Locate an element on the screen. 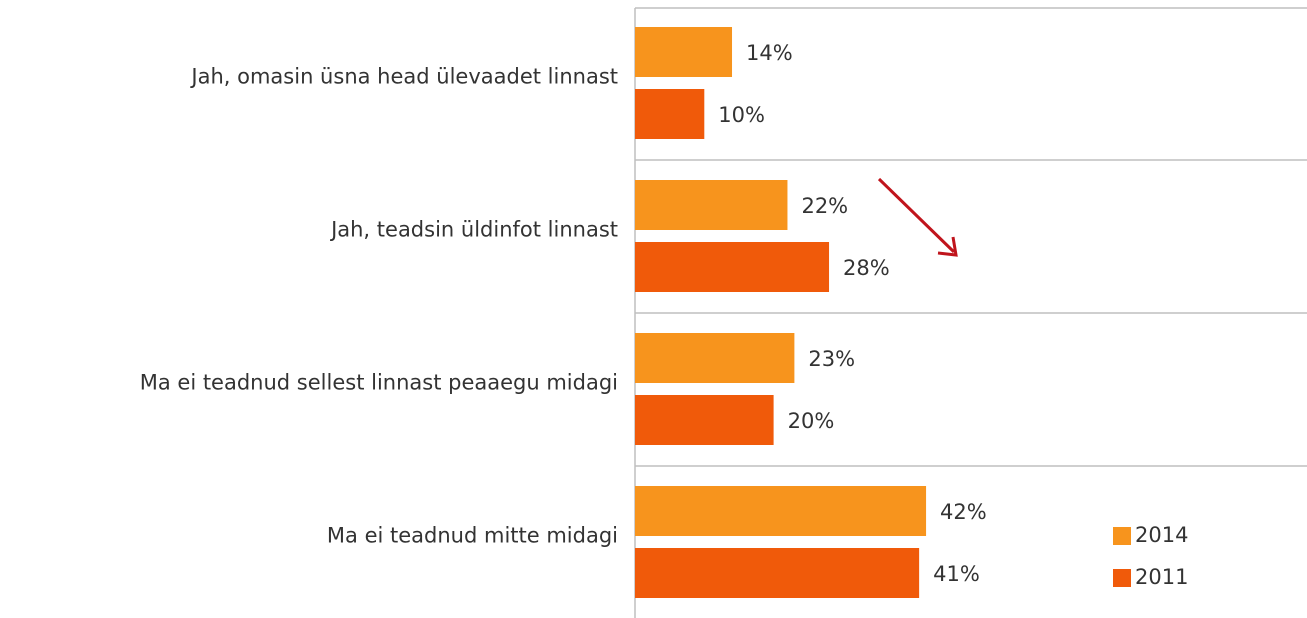  value-label: 23% is located at coordinates (831, 359).